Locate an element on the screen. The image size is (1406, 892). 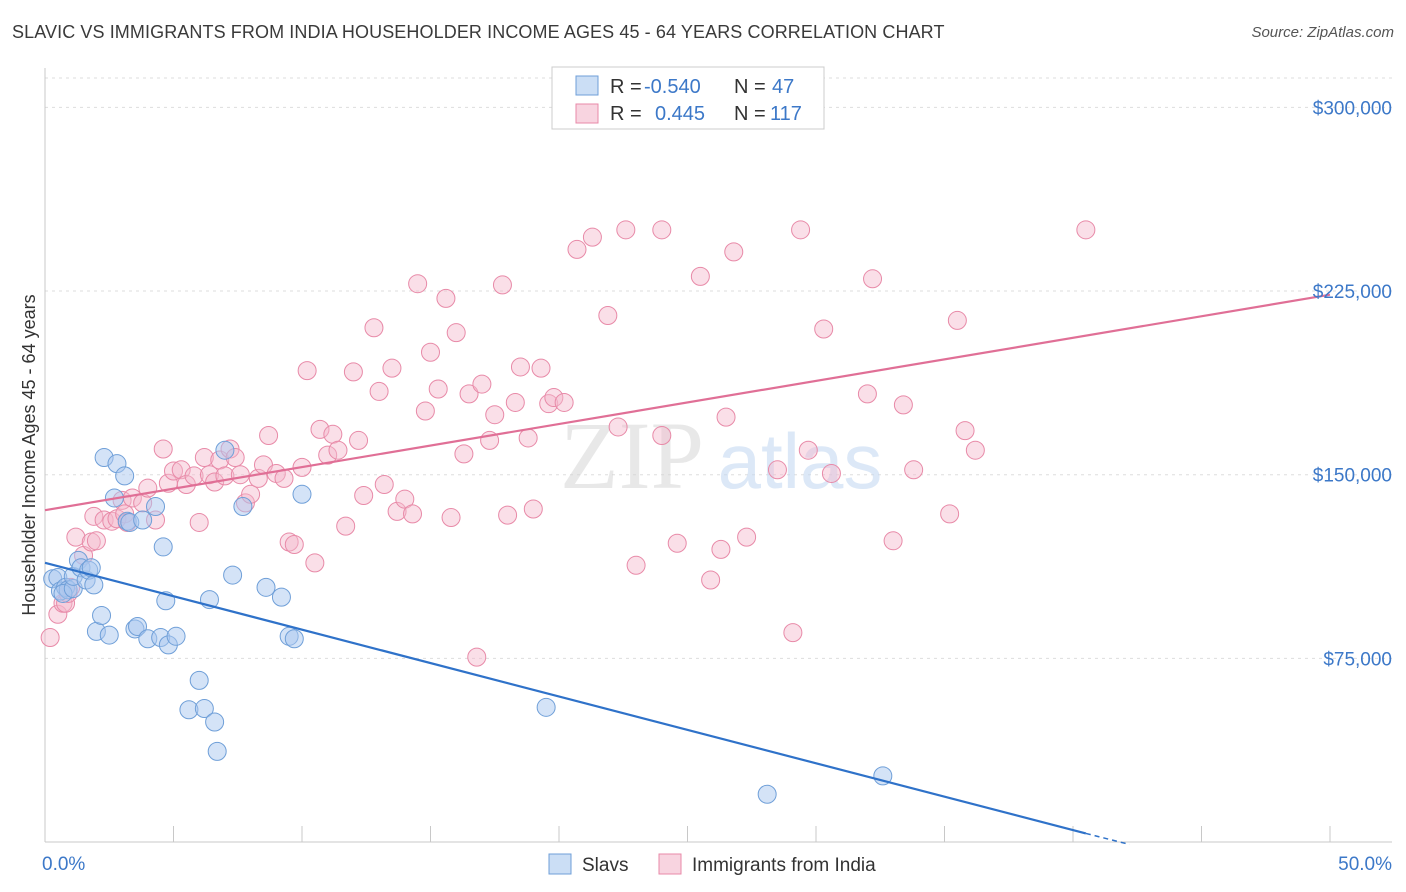
bottom-legend-swatch-india is located at coordinates (670, 864).